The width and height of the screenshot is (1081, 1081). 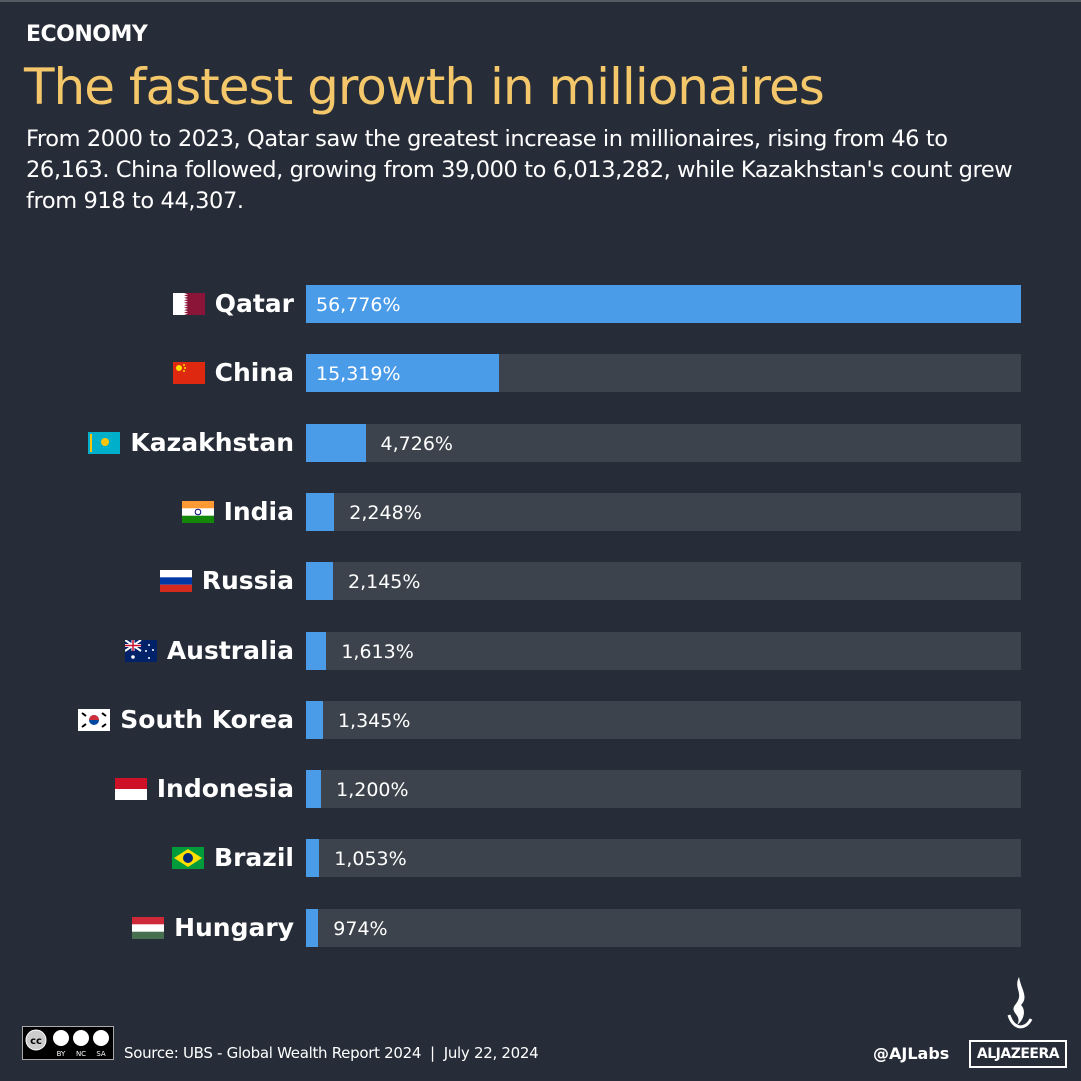 I want to click on country-name: Kazakhstan, so click(x=212, y=442).